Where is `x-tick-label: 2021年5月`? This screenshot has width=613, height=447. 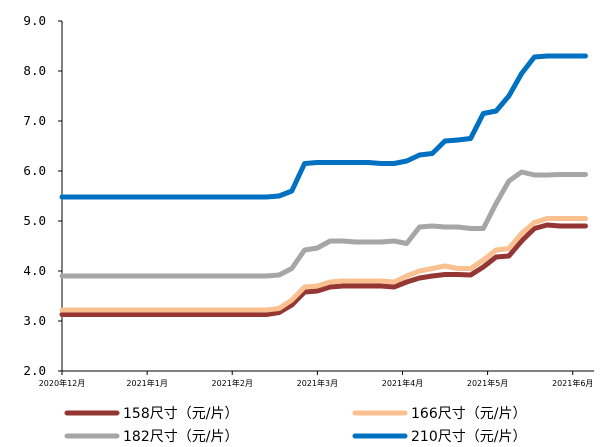 x-tick-label: 2021年5月 is located at coordinates (487, 383).